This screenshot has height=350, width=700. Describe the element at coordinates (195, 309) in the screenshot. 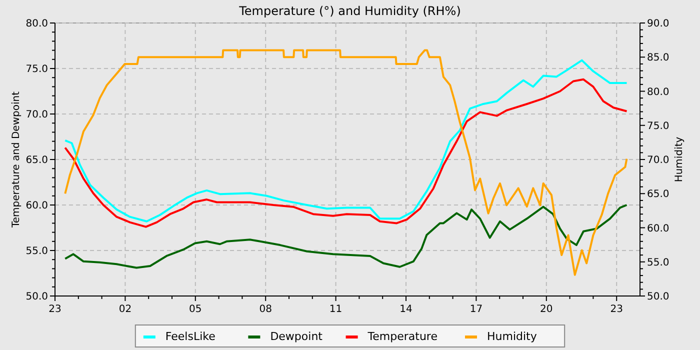

I see `x-tick-label: 05` at that location.